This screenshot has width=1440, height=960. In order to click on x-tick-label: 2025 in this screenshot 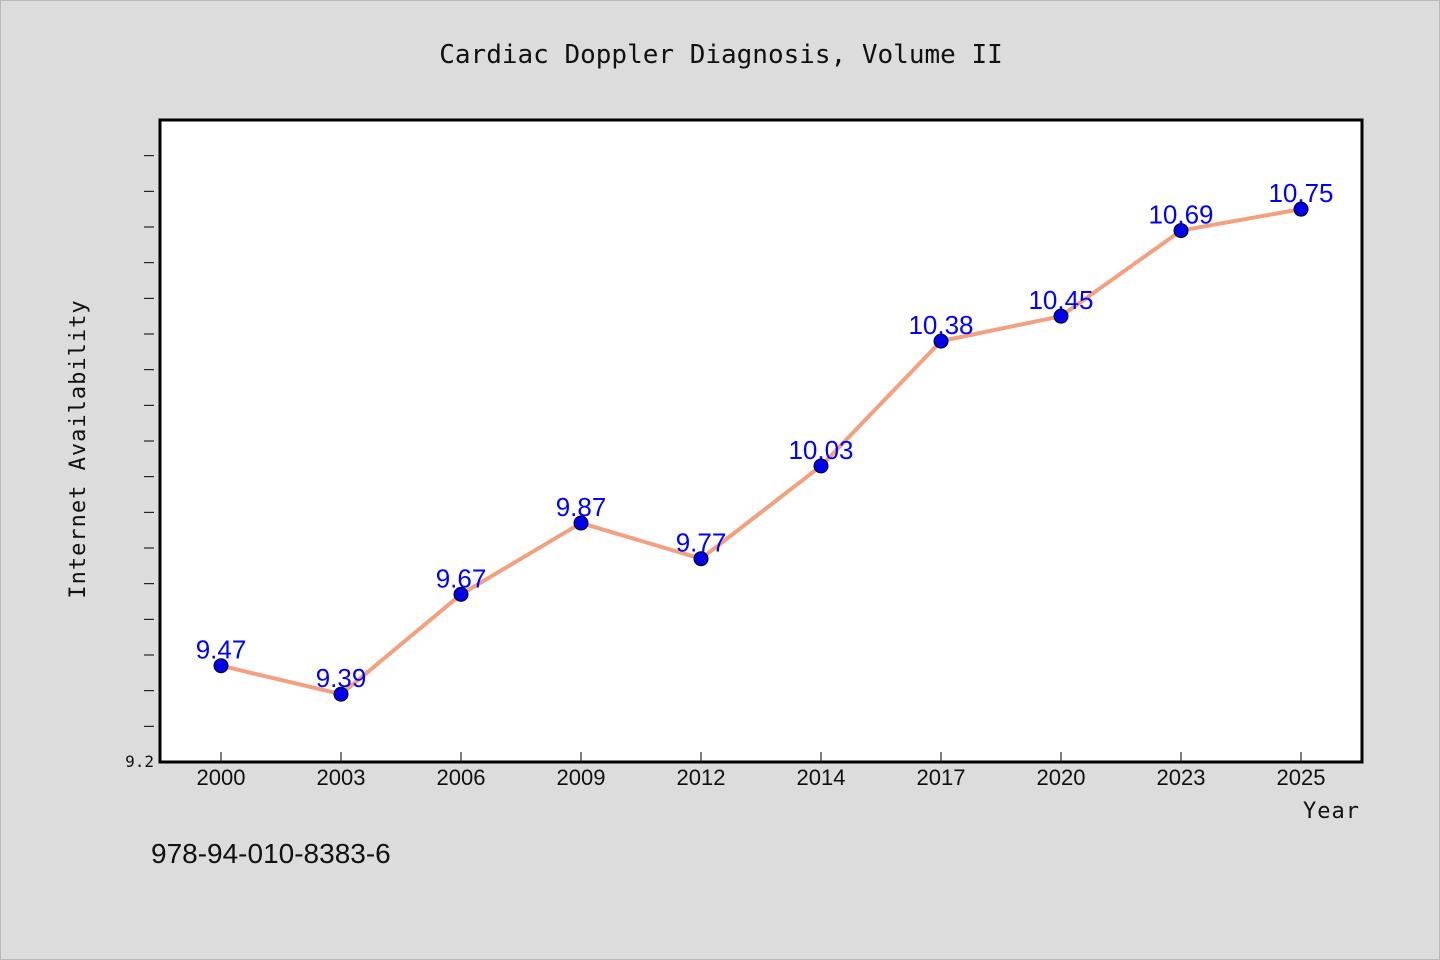, I will do `click(1301, 777)`.